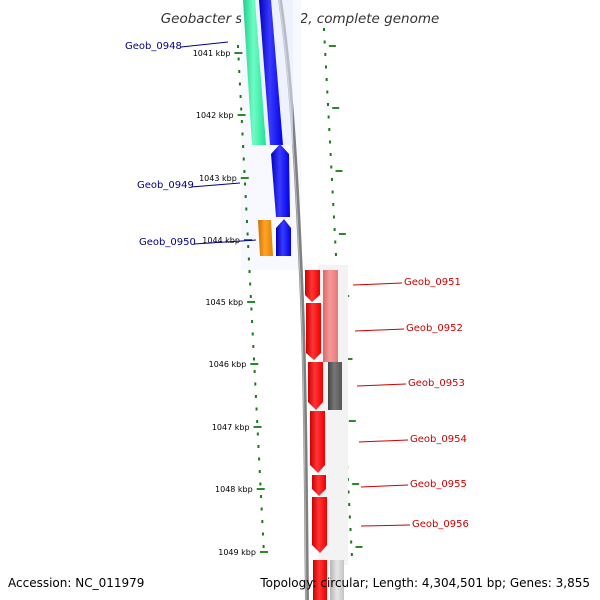  I want to click on right-gene-label: Geob_0956, so click(440, 524).